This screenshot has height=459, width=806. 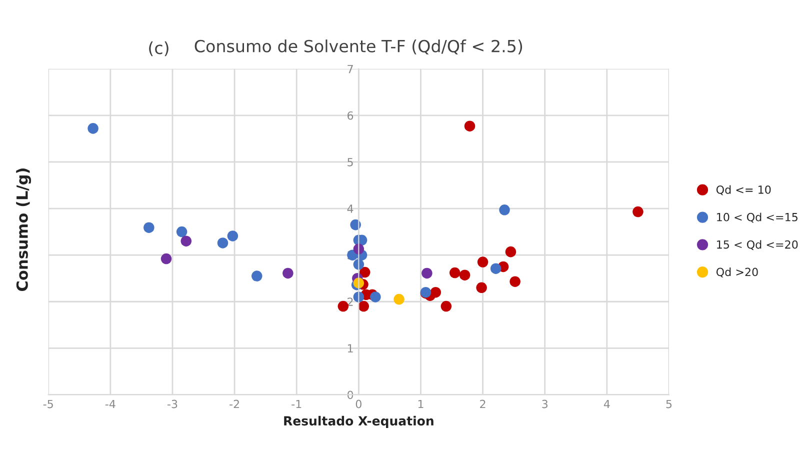 I want to click on x-tick-label: 4, so click(x=607, y=404).